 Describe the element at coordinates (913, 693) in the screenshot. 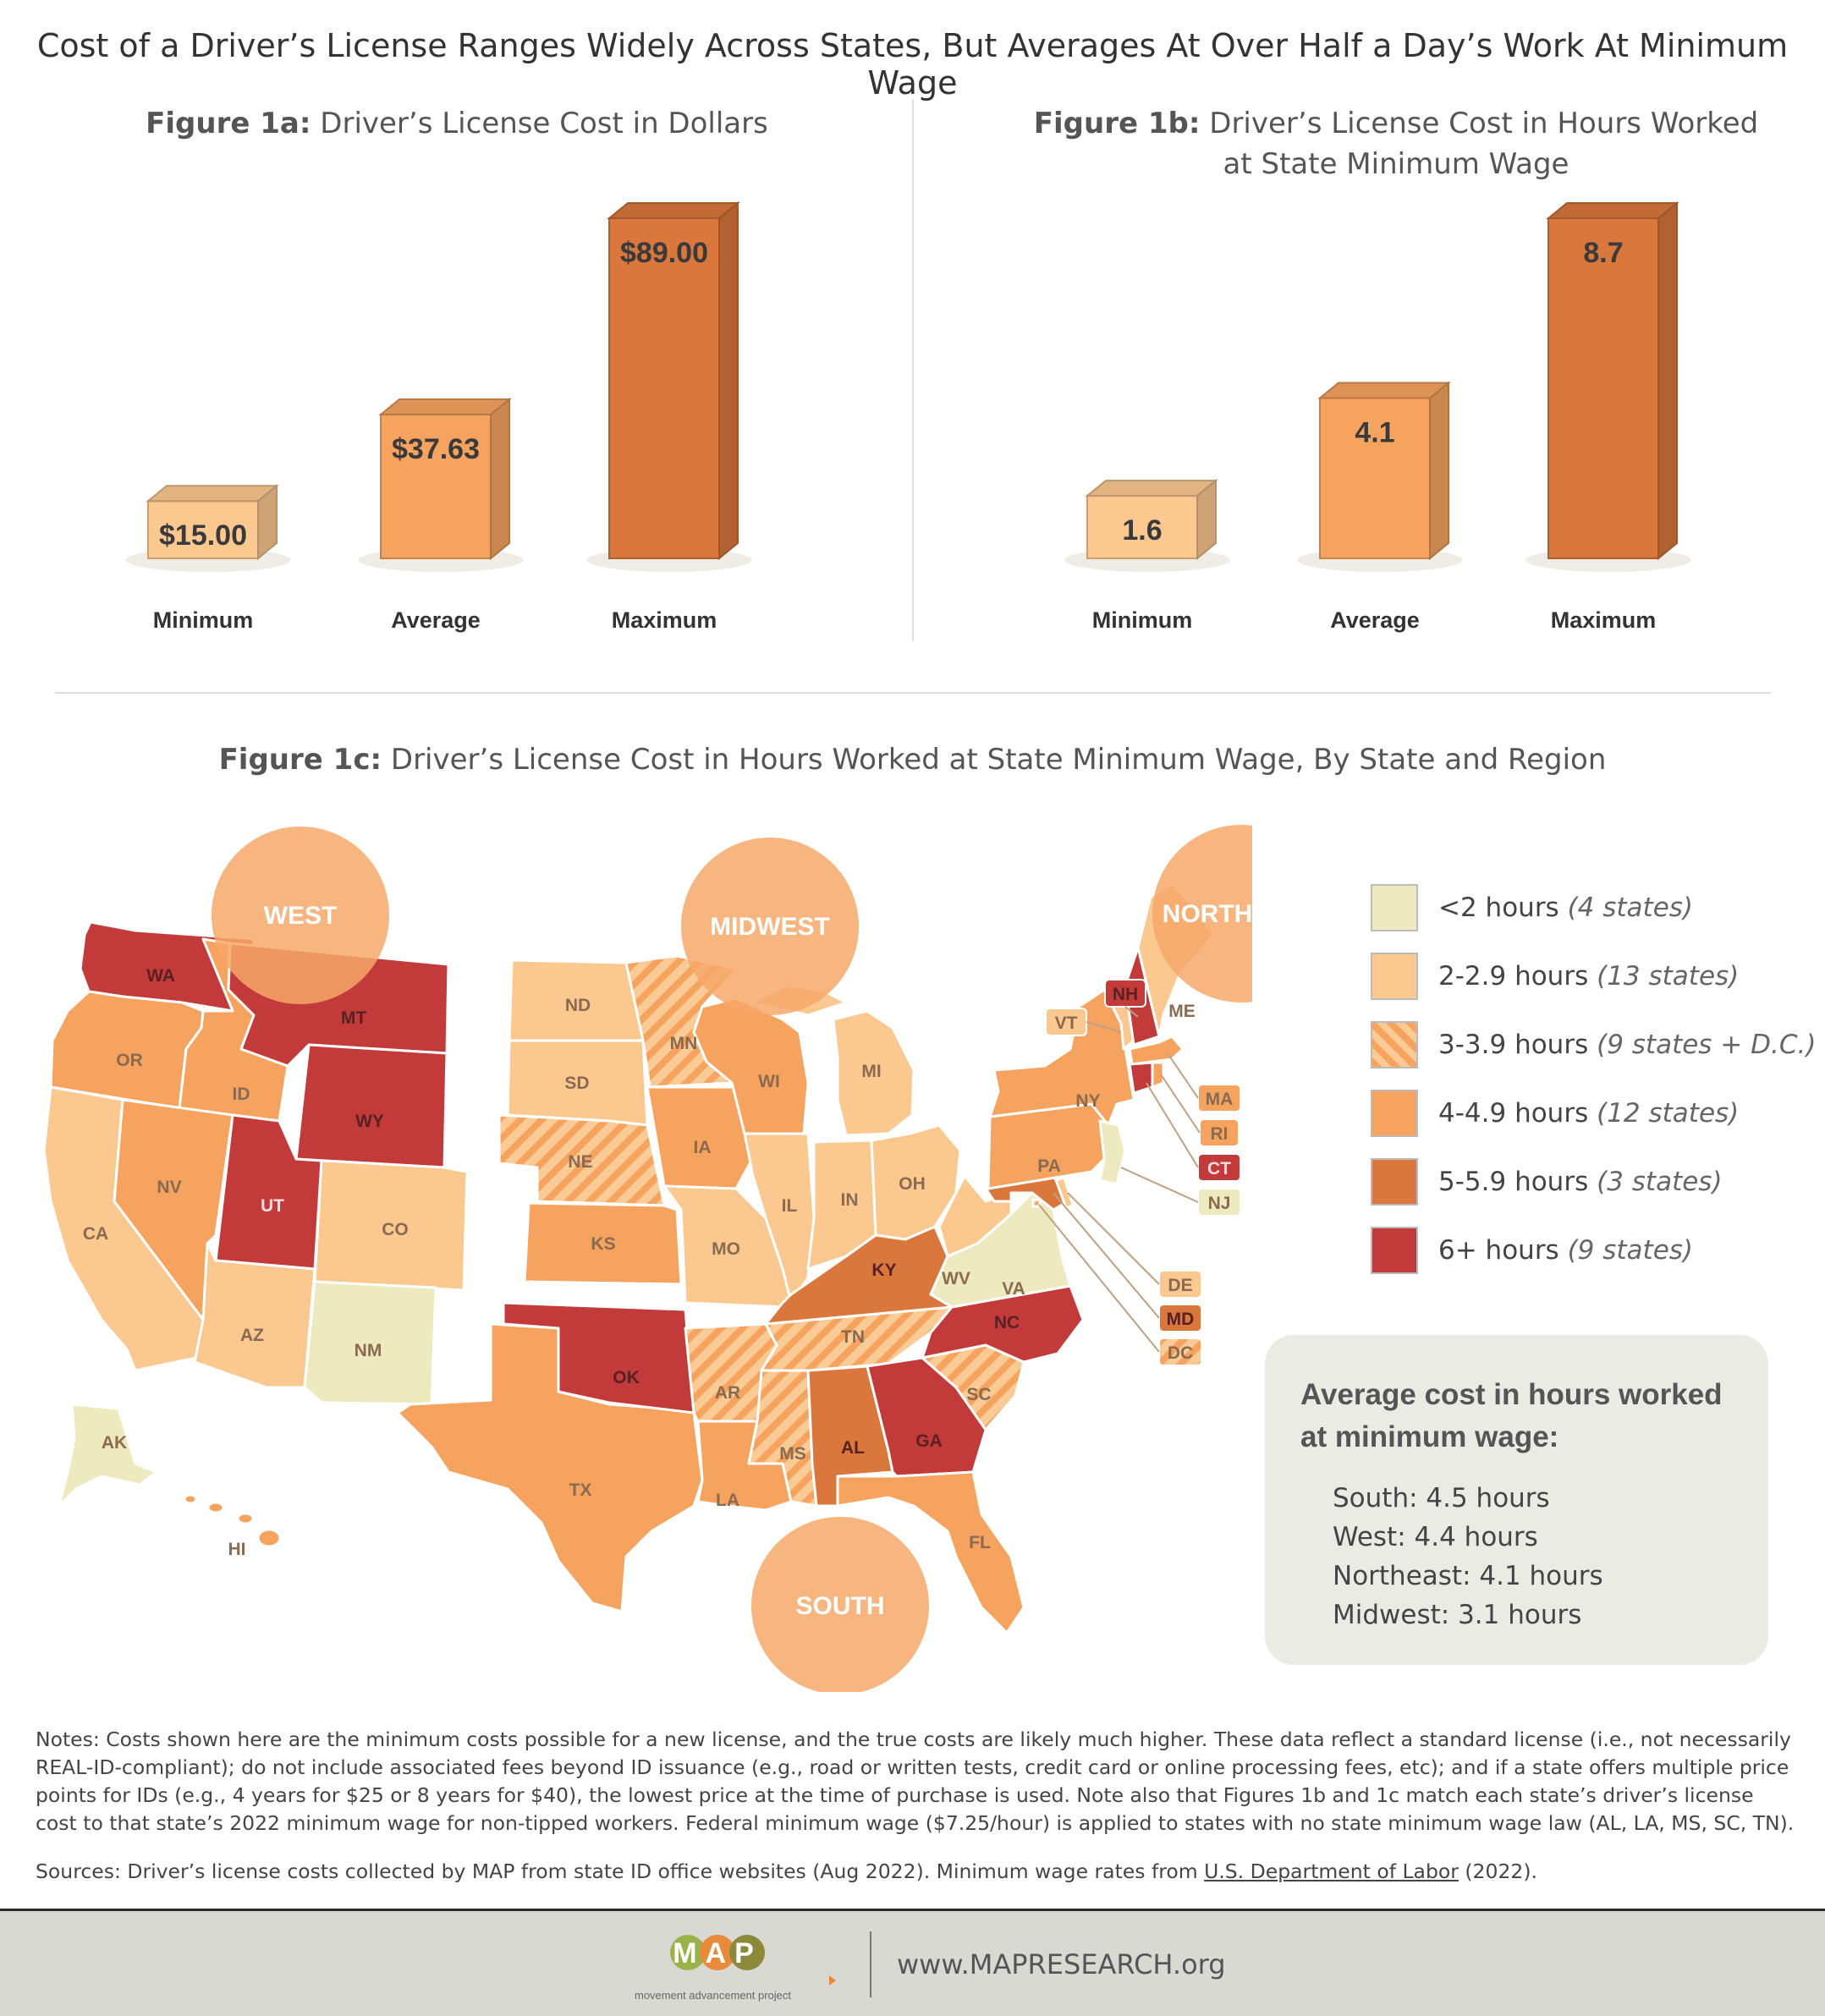

I see `horizontal-divider` at that location.